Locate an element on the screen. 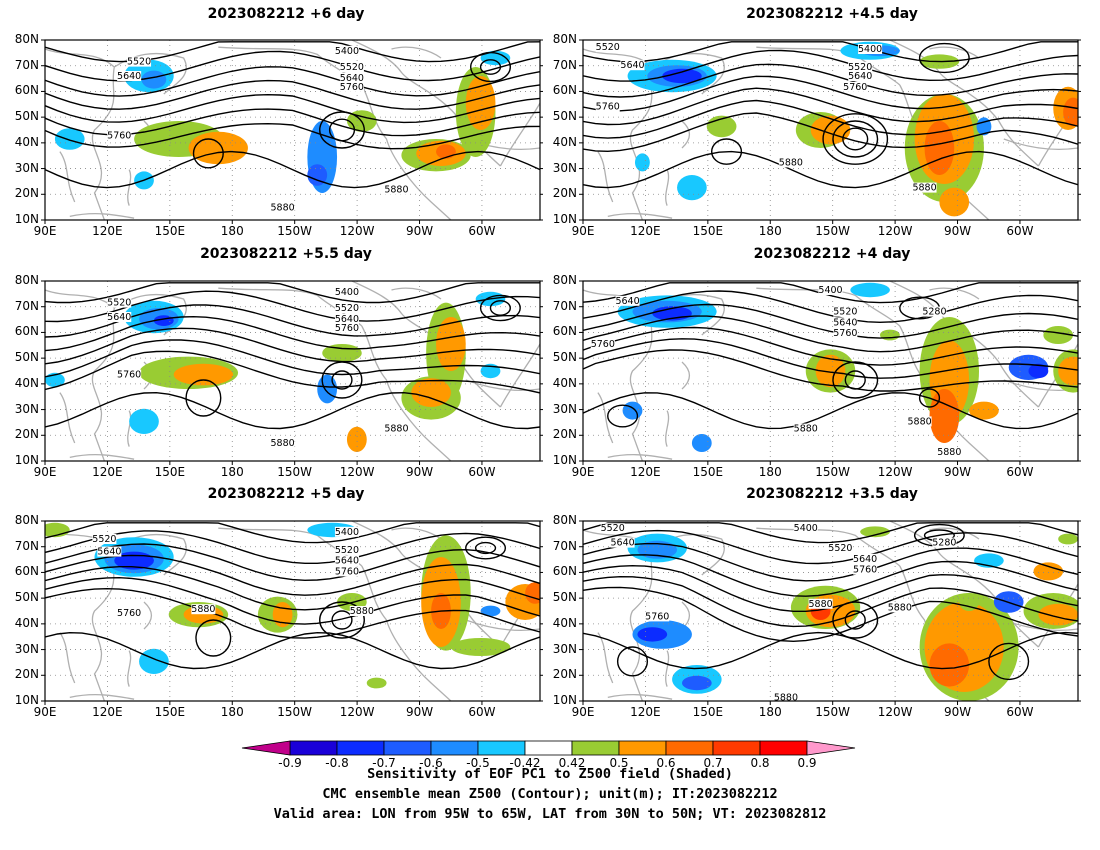 Image resolution: width=1100 pixels, height=850 pixels. lon-tick-label: 60W is located at coordinates (1020, 472).